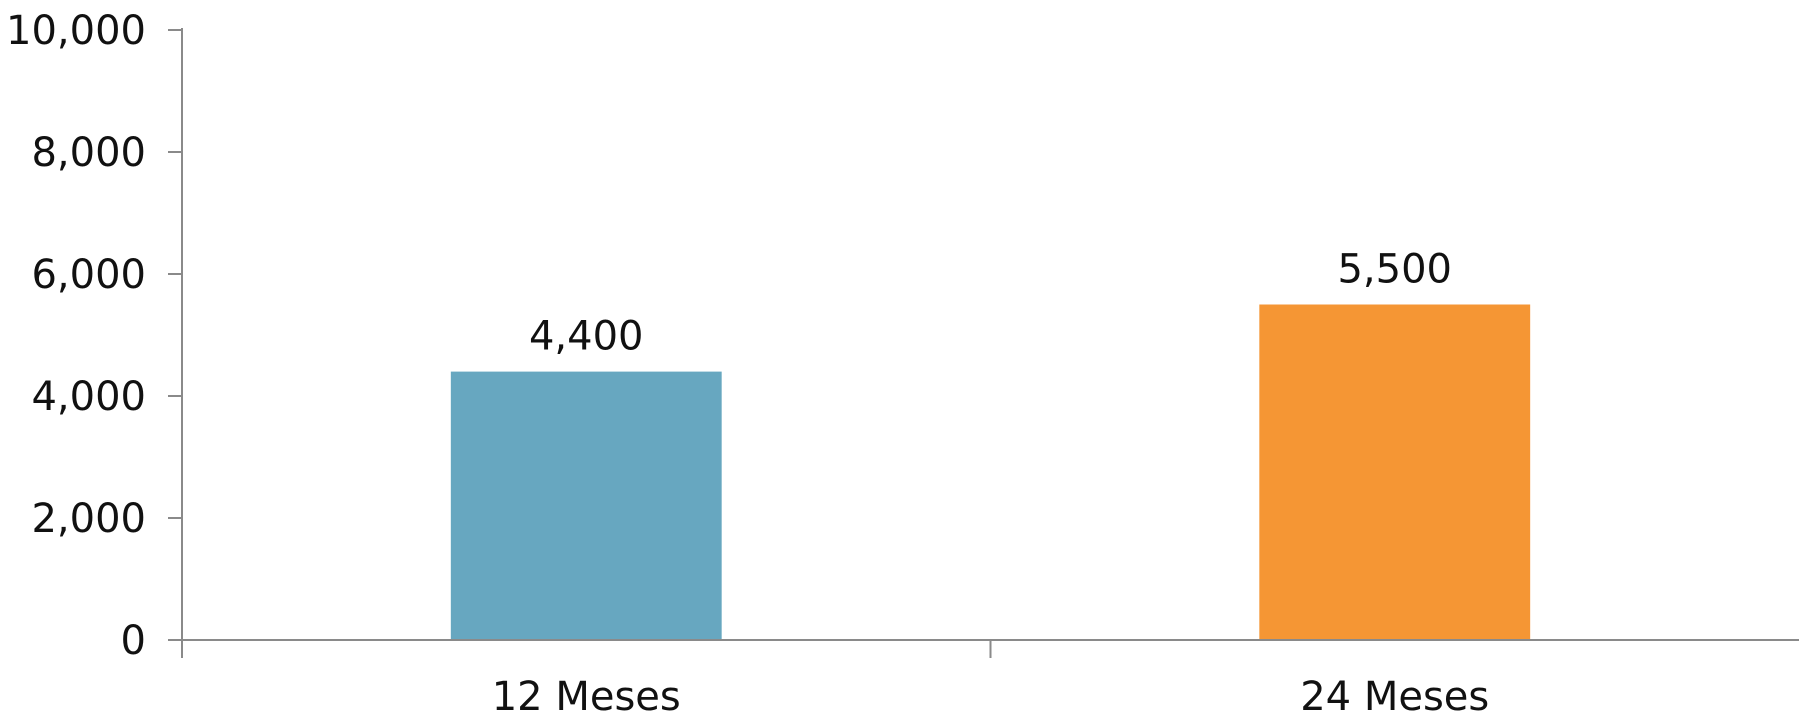 The image size is (1799, 722). I want to click on y-tick-label: 6,000, so click(88, 275).